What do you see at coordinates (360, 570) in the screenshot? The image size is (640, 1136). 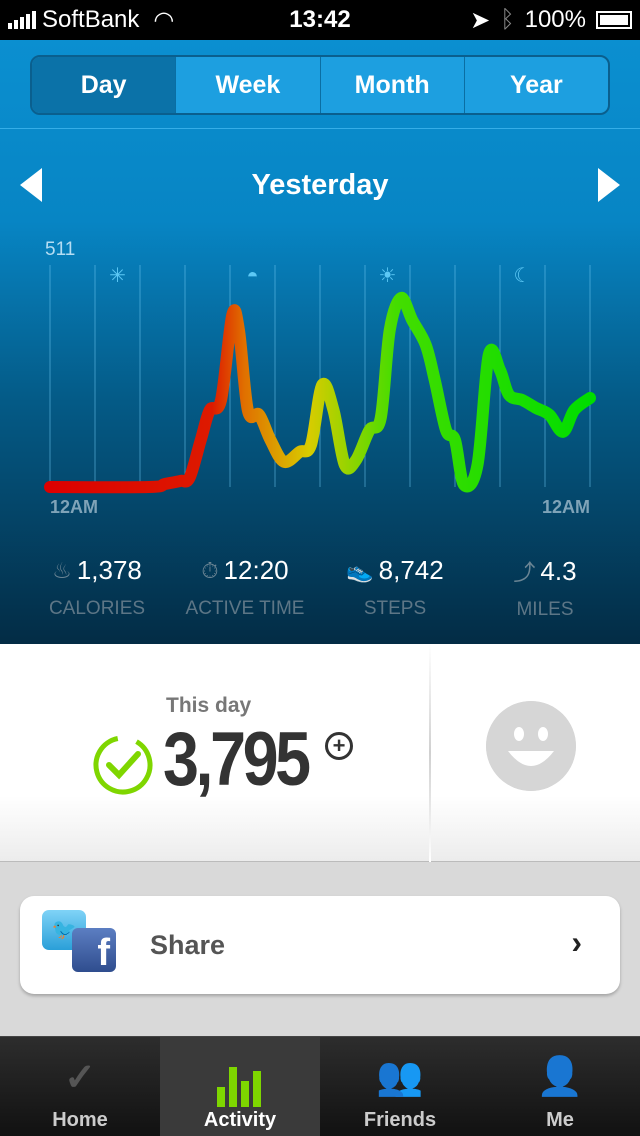 I see `shoe-icon: 👟` at bounding box center [360, 570].